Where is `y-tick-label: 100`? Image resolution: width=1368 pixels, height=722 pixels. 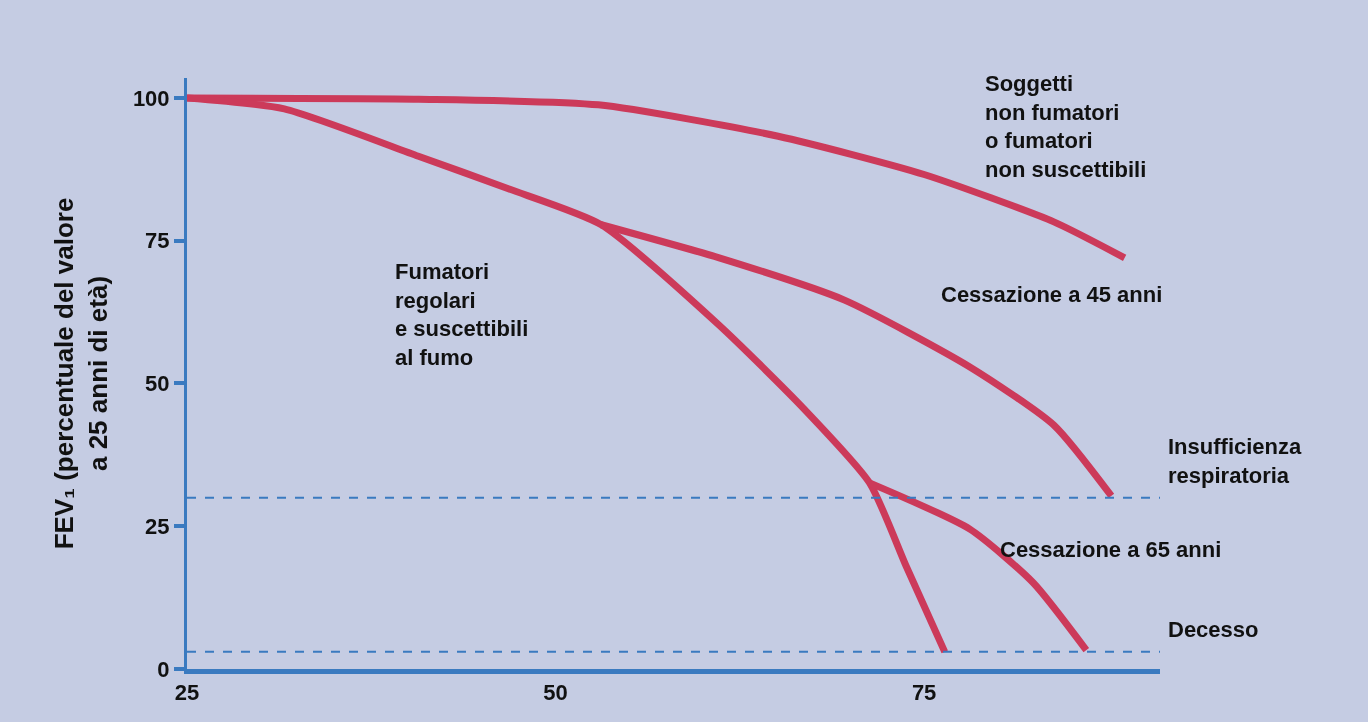
y-tick-label: 100 is located at coordinates (151, 98).